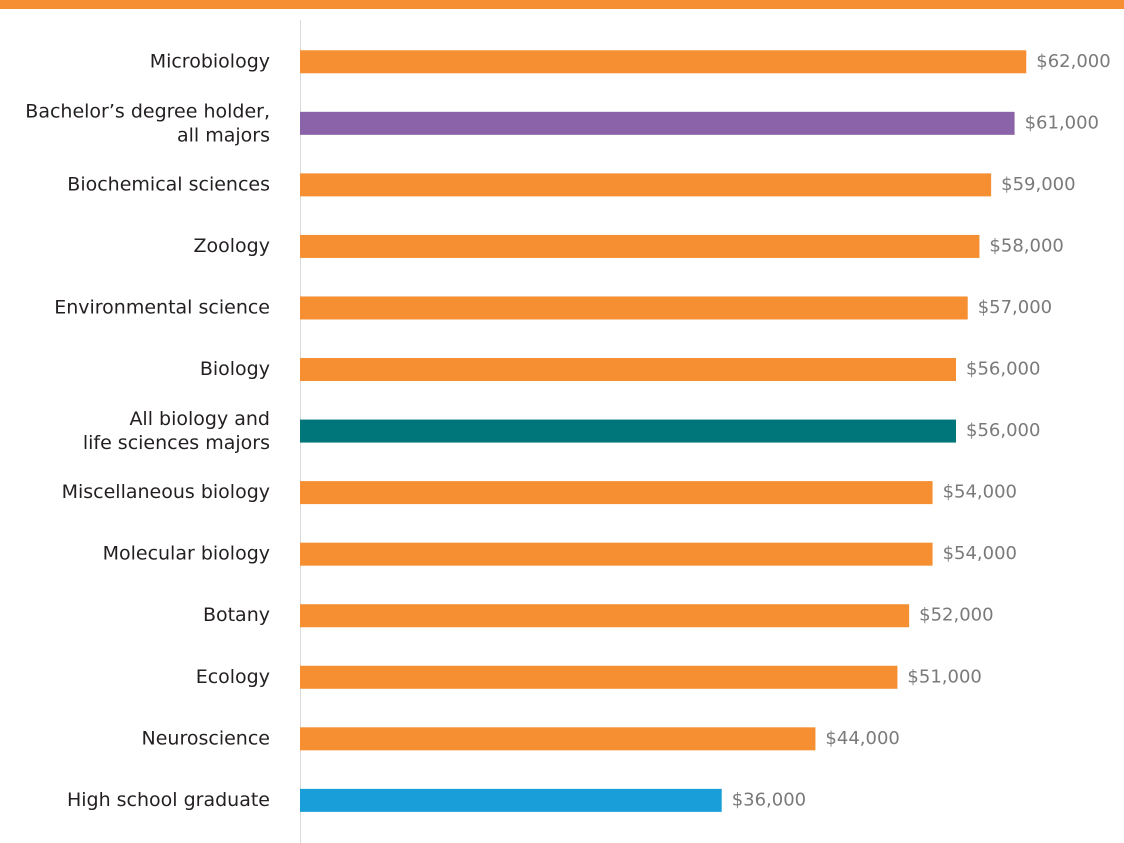 This screenshot has height=843, width=1124. Describe the element at coordinates (168, 800) in the screenshot. I see `category-label: High school graduate` at that location.